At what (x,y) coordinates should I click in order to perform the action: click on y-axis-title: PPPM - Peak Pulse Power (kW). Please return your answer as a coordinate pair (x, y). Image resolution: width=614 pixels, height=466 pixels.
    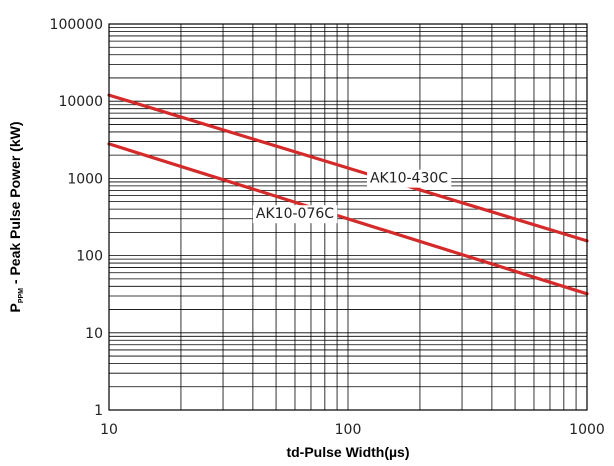
    Looking at the image, I should click on (16, 216).